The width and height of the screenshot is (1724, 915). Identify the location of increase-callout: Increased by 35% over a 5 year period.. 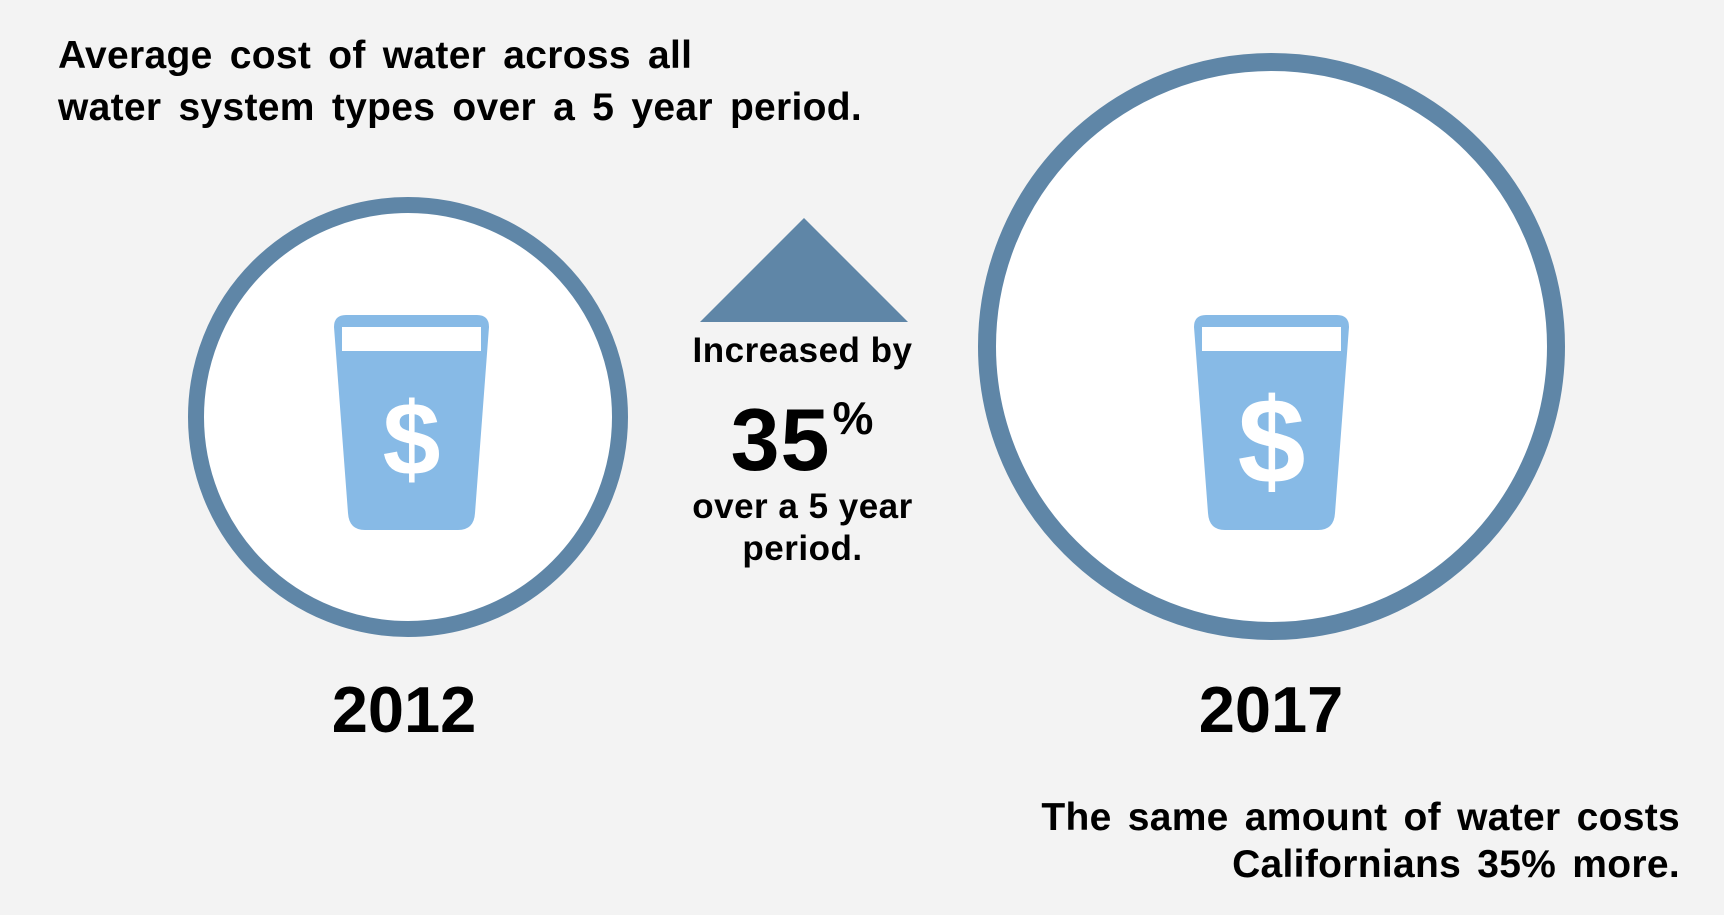
(802, 450).